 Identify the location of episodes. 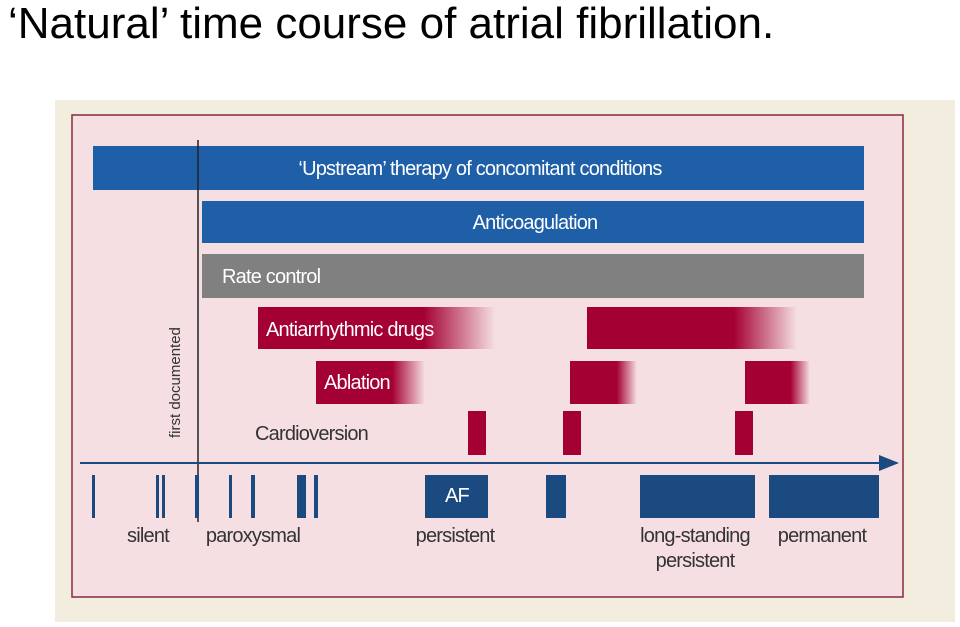
(485, 496).